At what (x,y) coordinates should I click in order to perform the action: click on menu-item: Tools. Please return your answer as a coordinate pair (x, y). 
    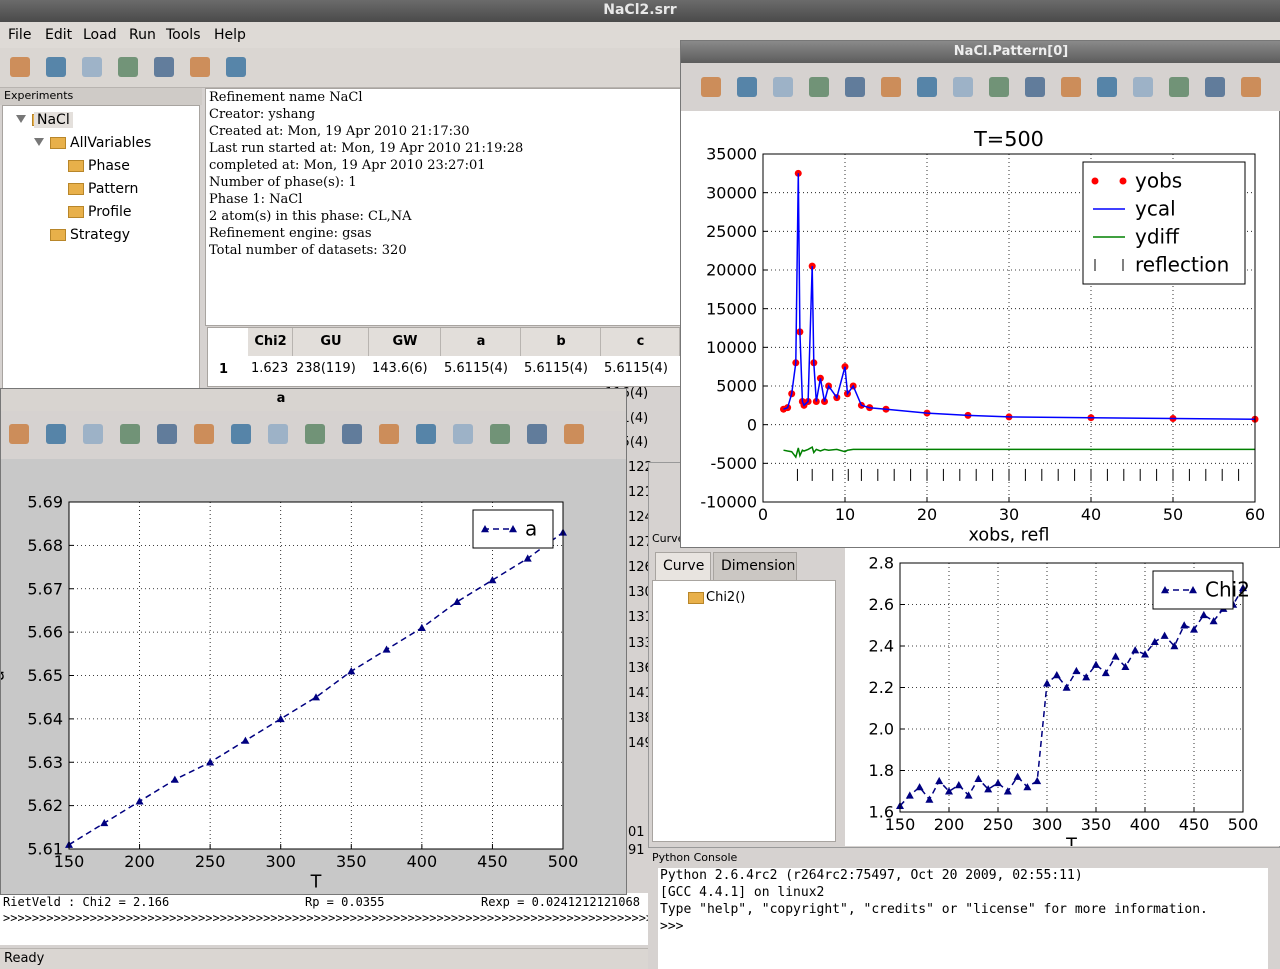
    Looking at the image, I should click on (183, 35).